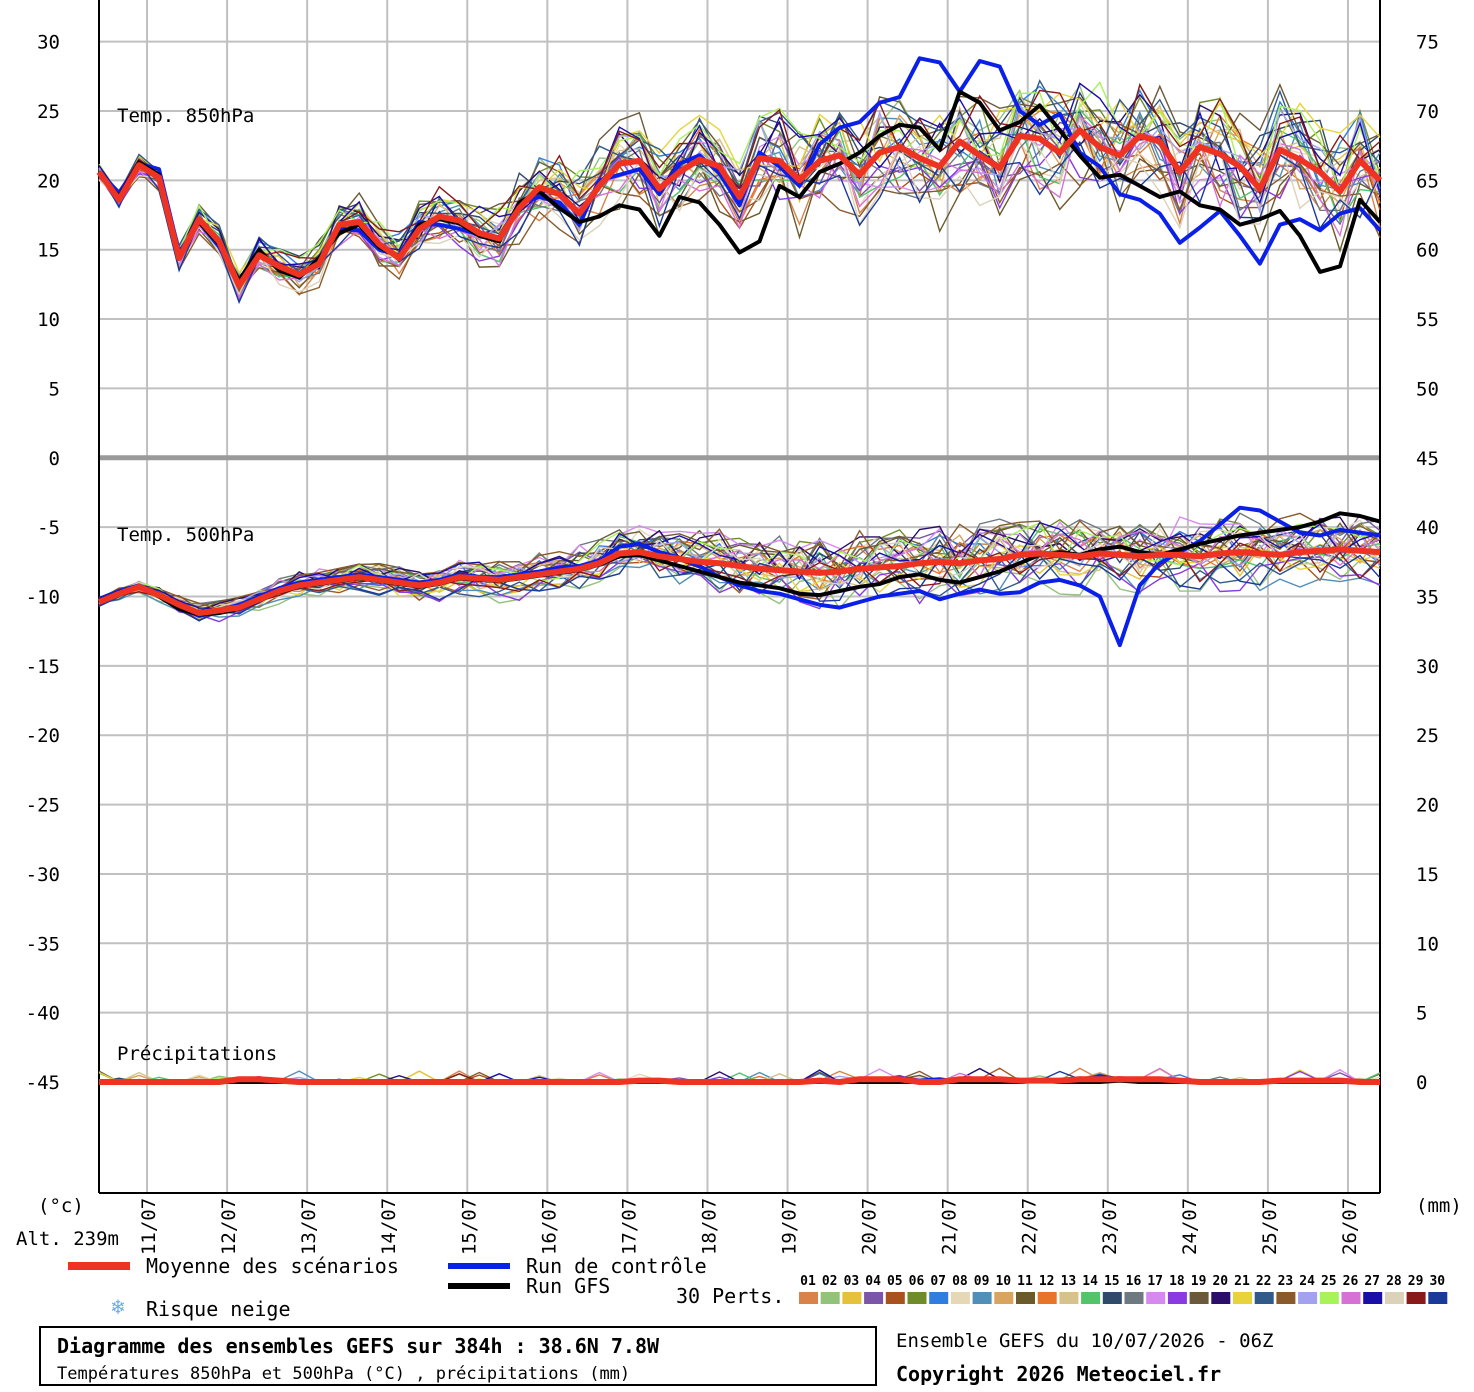 Image resolution: width=1474 pixels, height=1392 pixels. I want to click on x-tick-label: 15/07, so click(469, 1226).